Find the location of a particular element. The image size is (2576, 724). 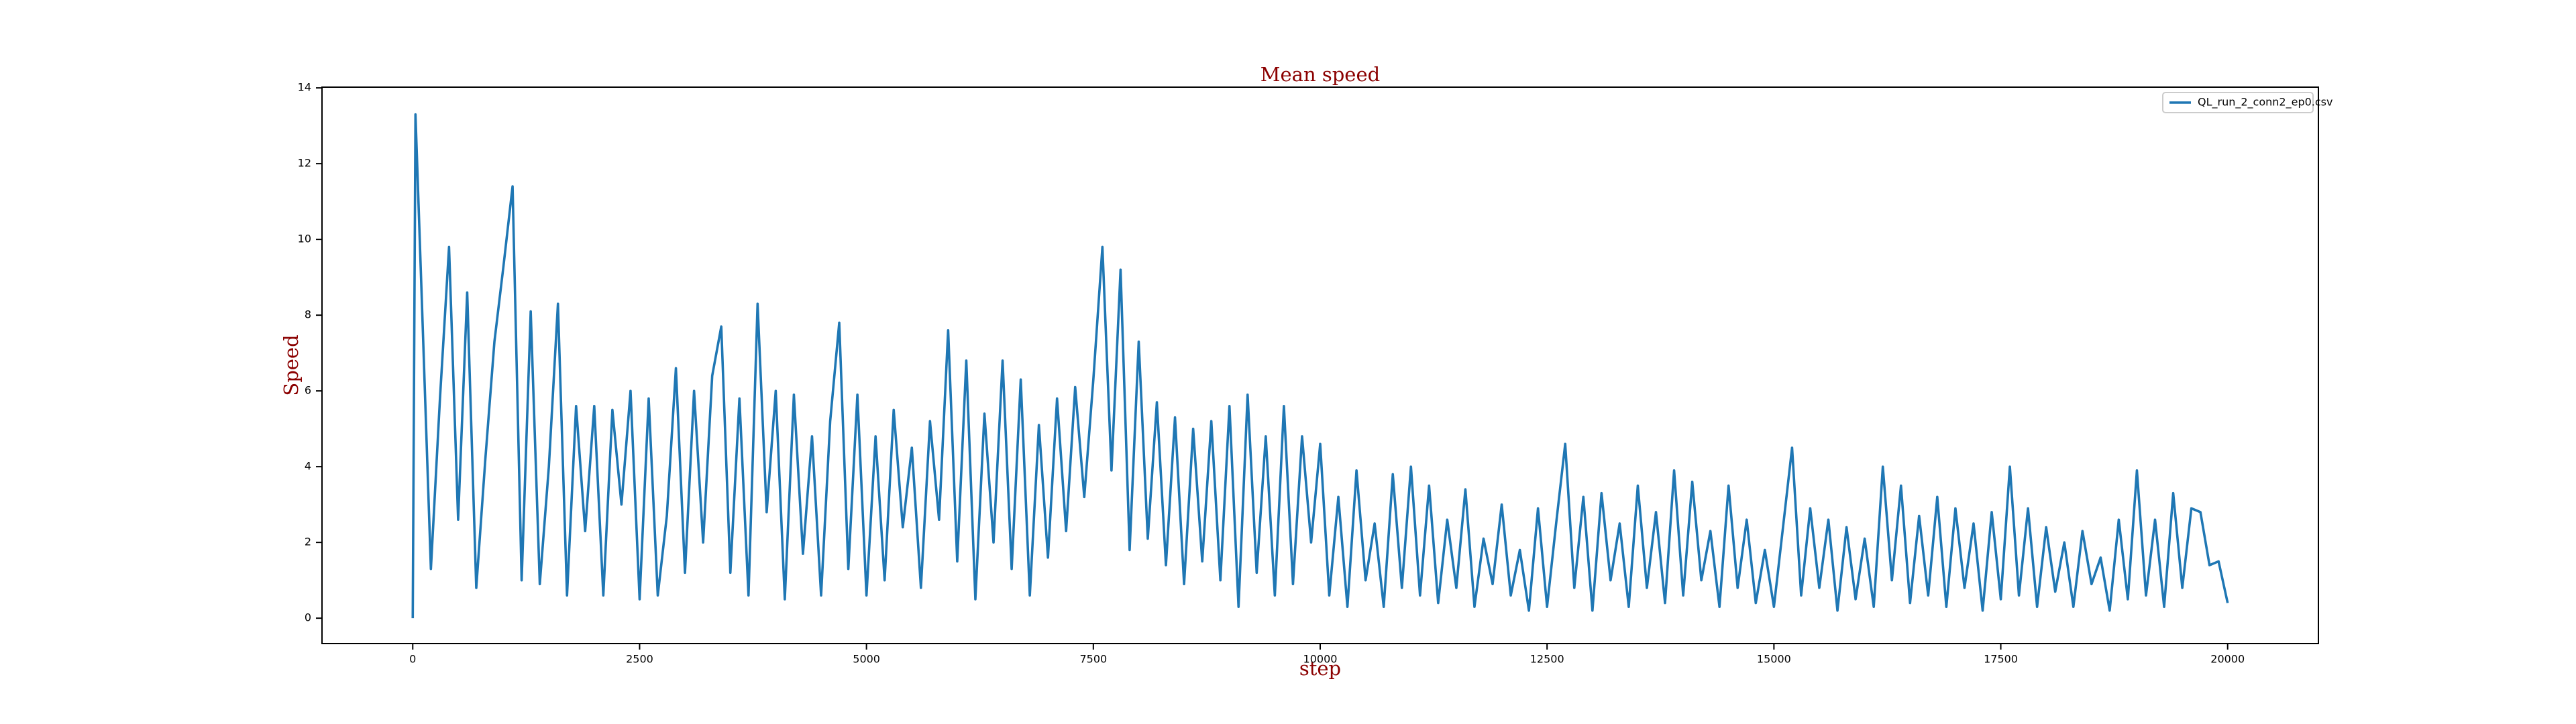

y-tick-label: 10 is located at coordinates (304, 239).